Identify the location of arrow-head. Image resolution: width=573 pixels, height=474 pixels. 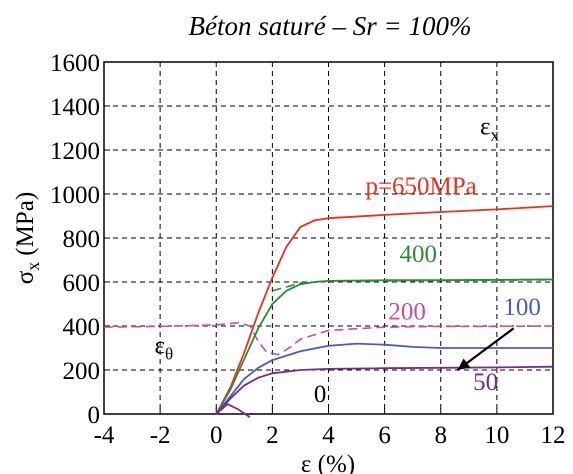
(464, 364).